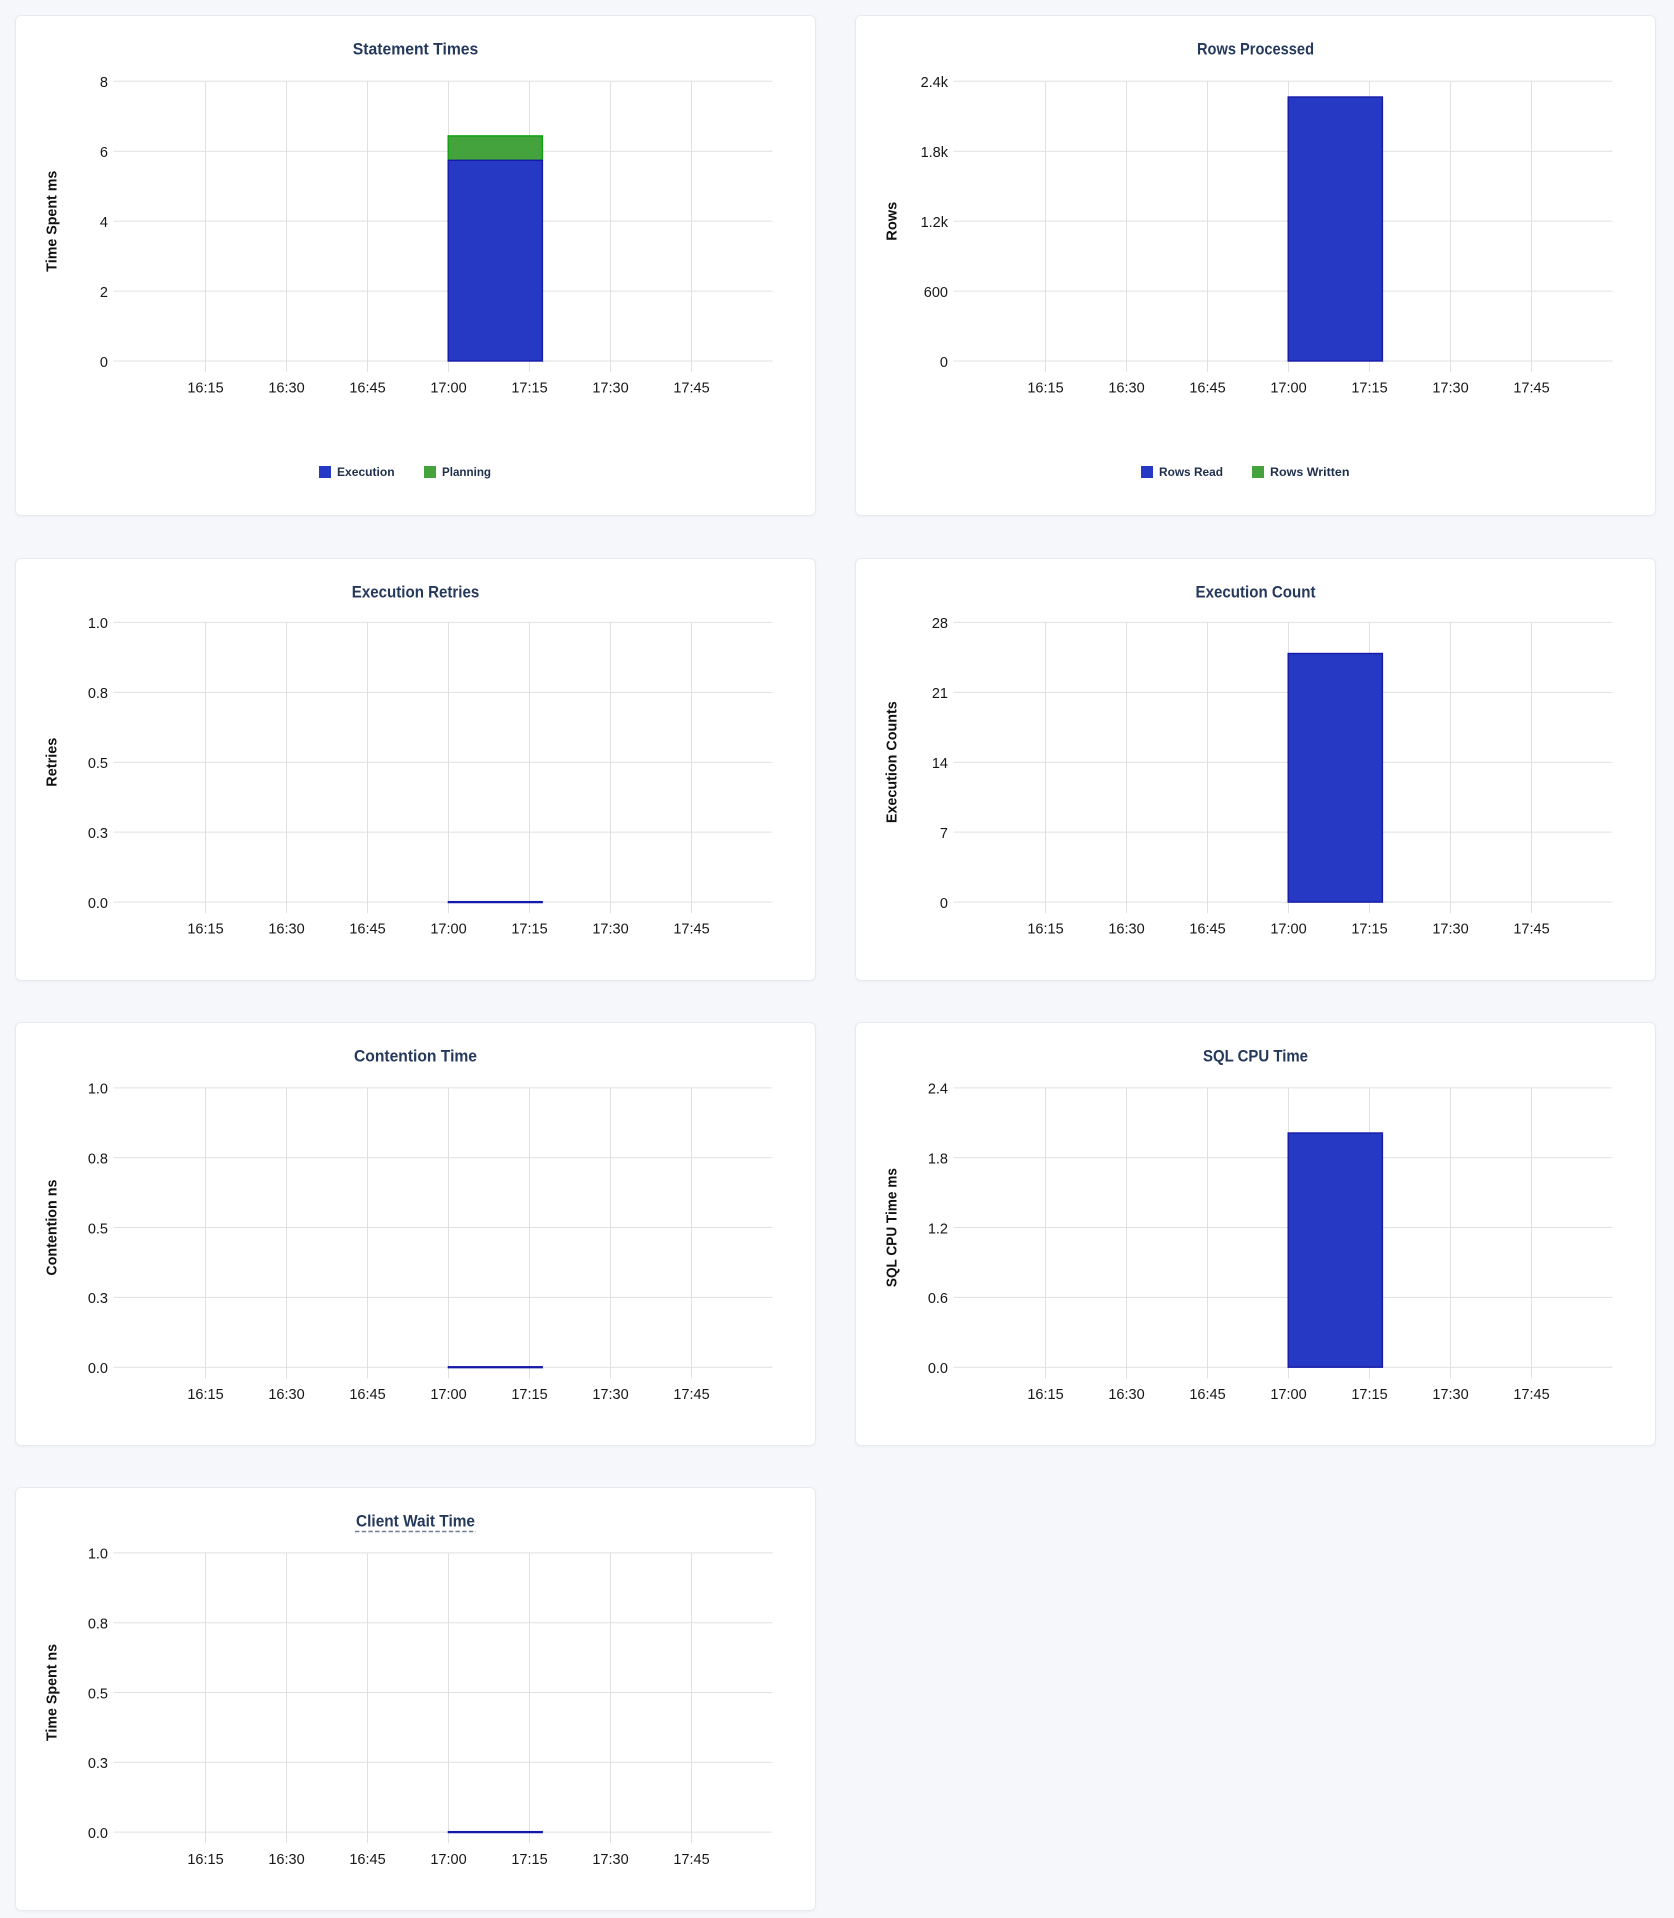  I want to click on svg-text: Time Spent ms, so click(53, 221).